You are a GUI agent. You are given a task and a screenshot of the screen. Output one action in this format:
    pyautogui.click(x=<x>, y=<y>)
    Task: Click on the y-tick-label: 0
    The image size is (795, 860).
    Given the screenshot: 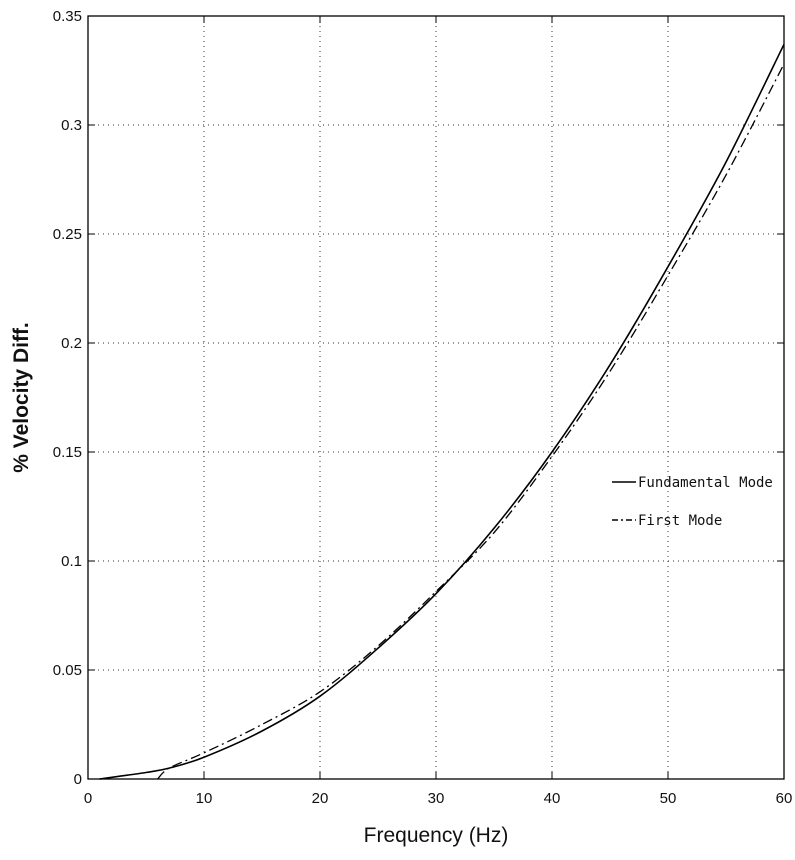 What is the action you would take?
    pyautogui.click(x=78, y=779)
    